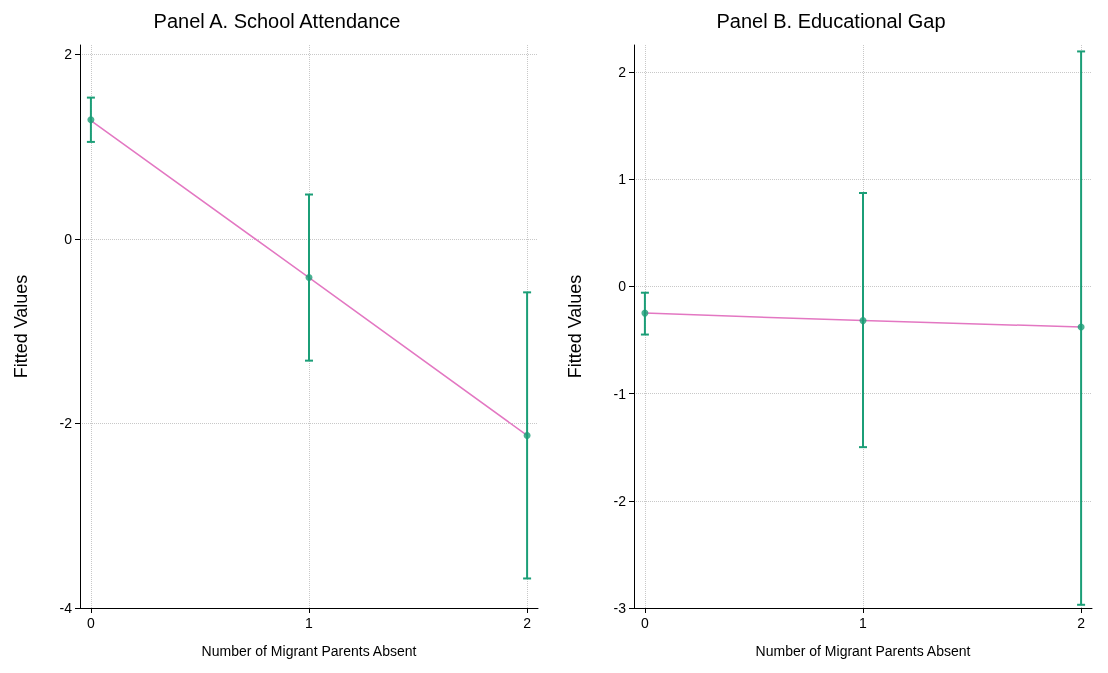  Describe the element at coordinates (620, 608) in the screenshot. I see `y-tick-label: -3` at that location.